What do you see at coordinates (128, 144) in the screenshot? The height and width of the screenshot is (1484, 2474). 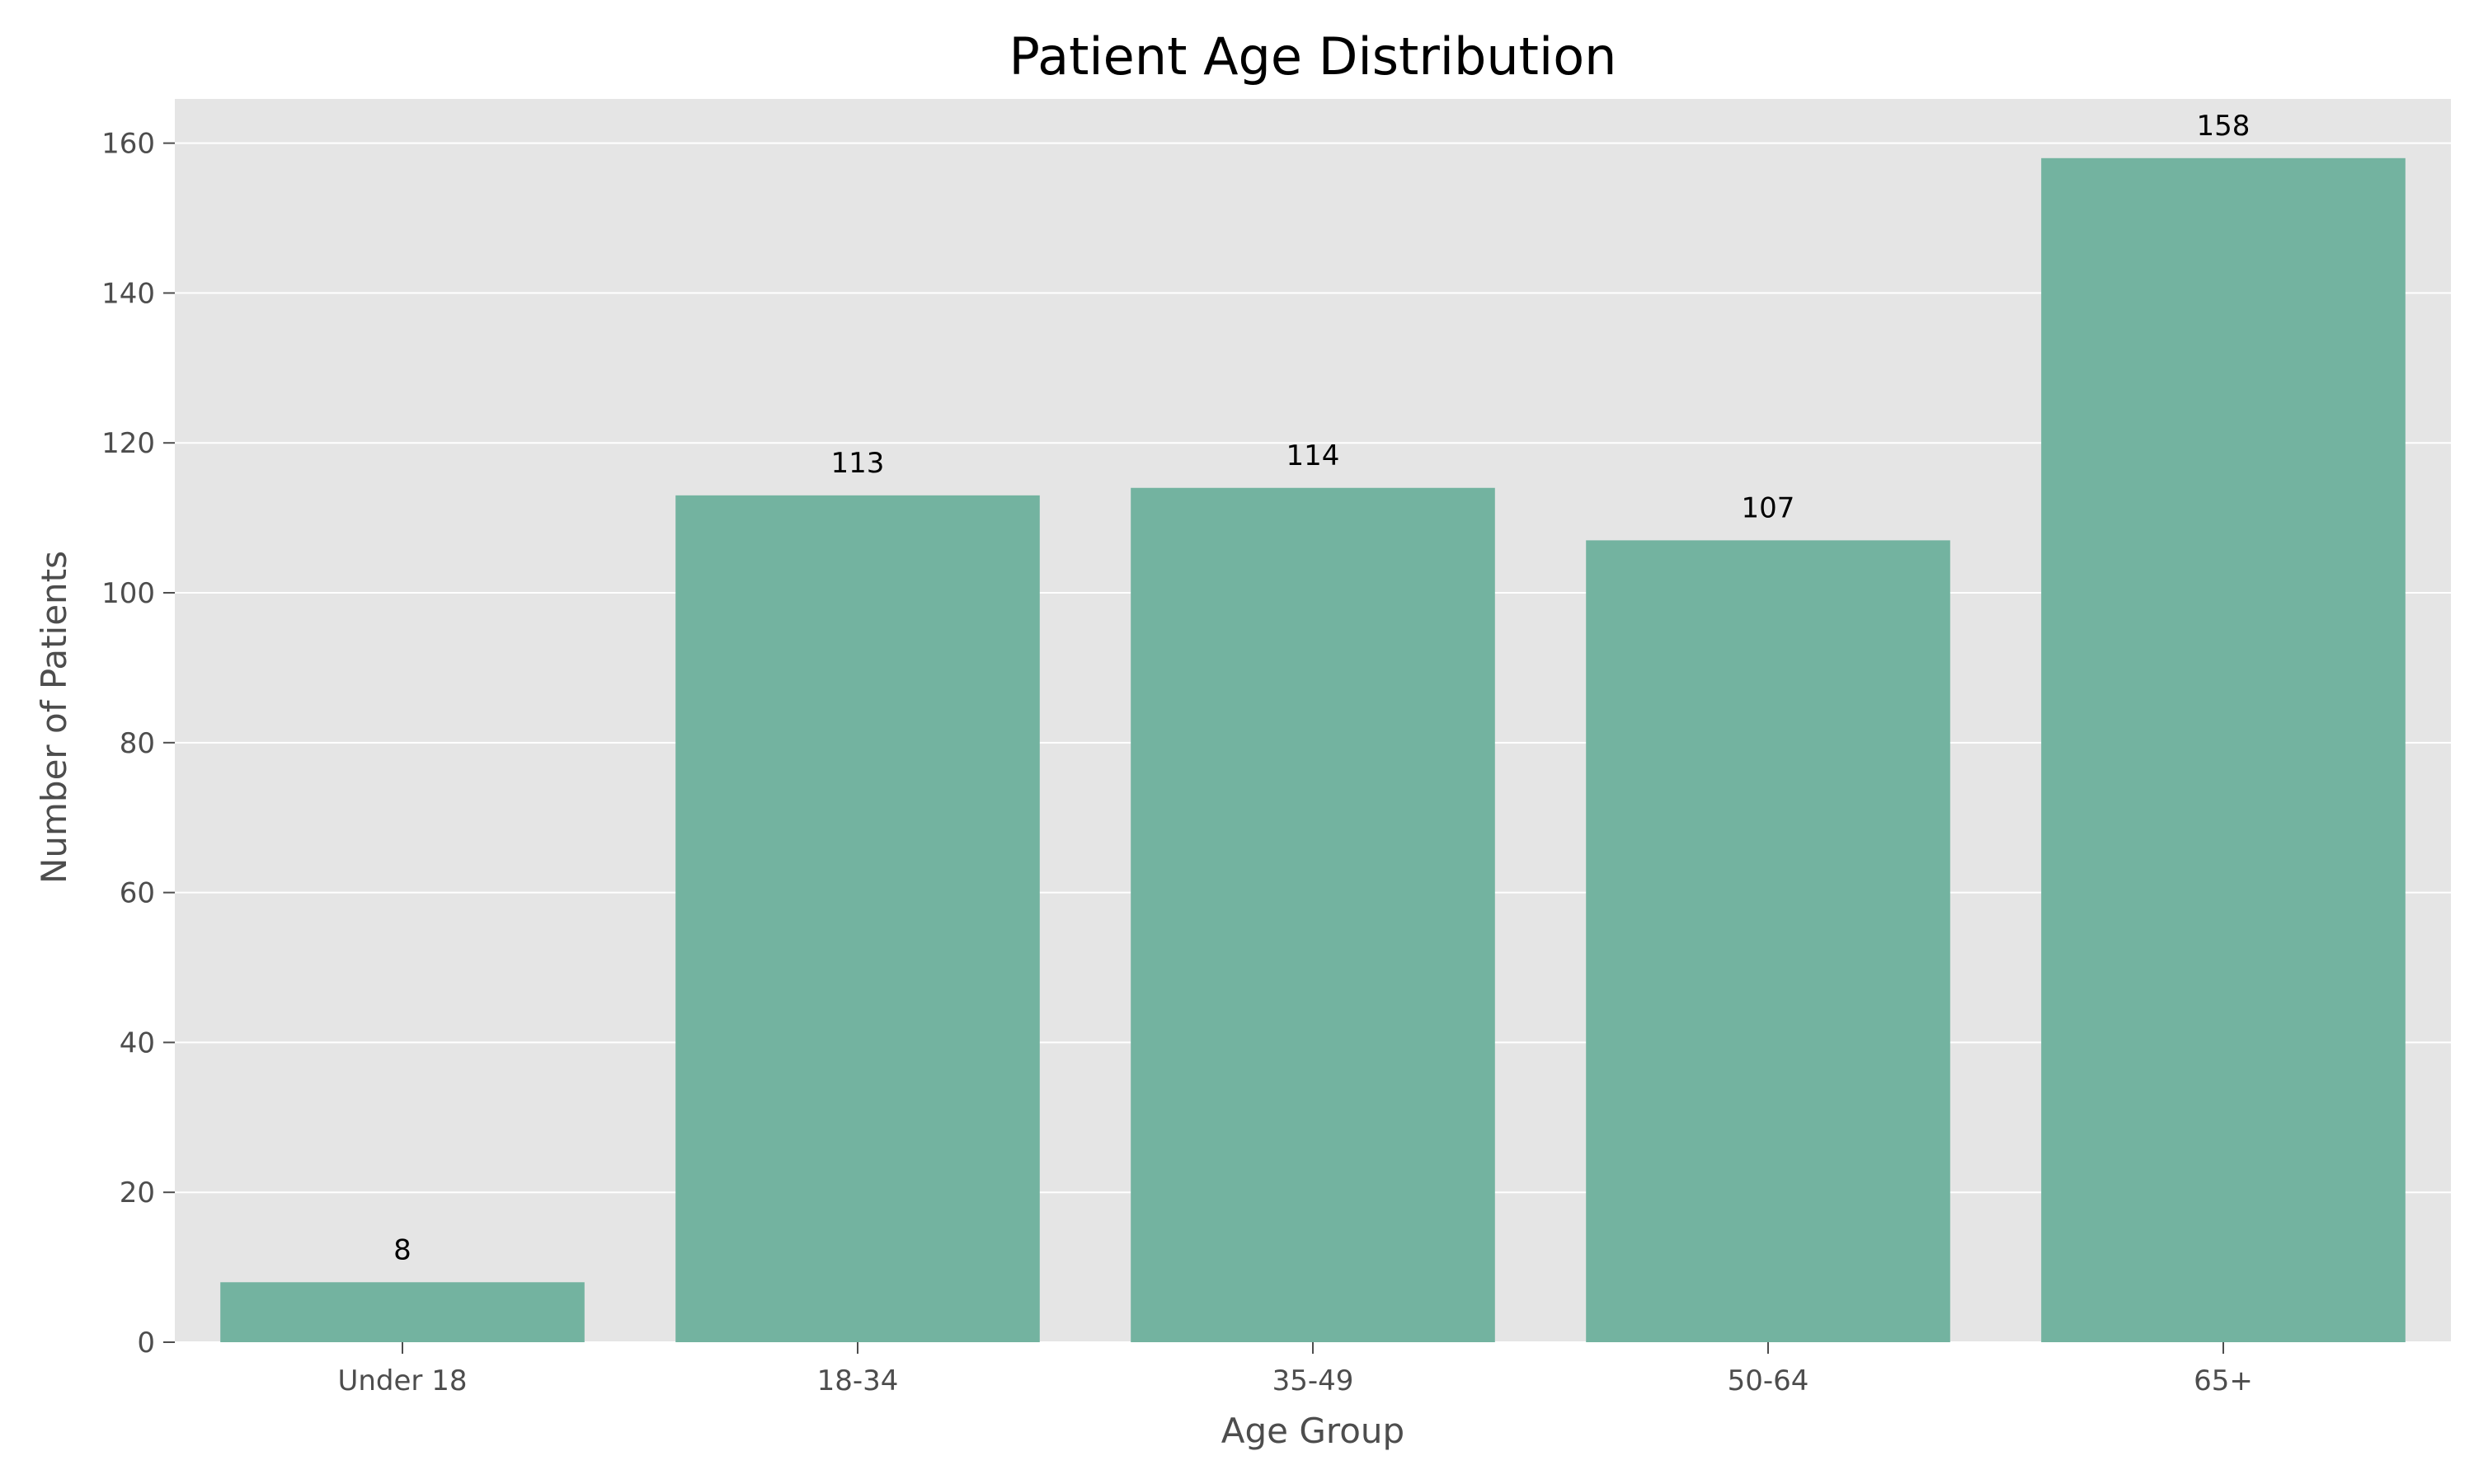 I see `y-tick-label: 160` at bounding box center [128, 144].